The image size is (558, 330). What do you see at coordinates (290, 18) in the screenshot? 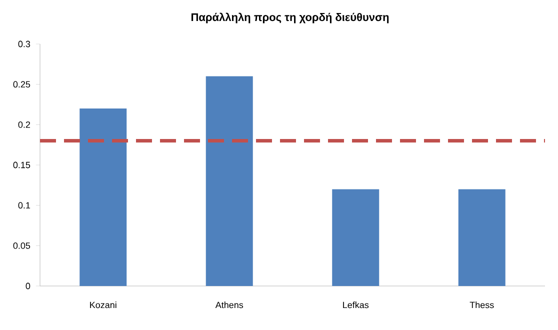
I see `chart-title: Παράλληλη προς τη χορδή διεύθυνση` at bounding box center [290, 18].